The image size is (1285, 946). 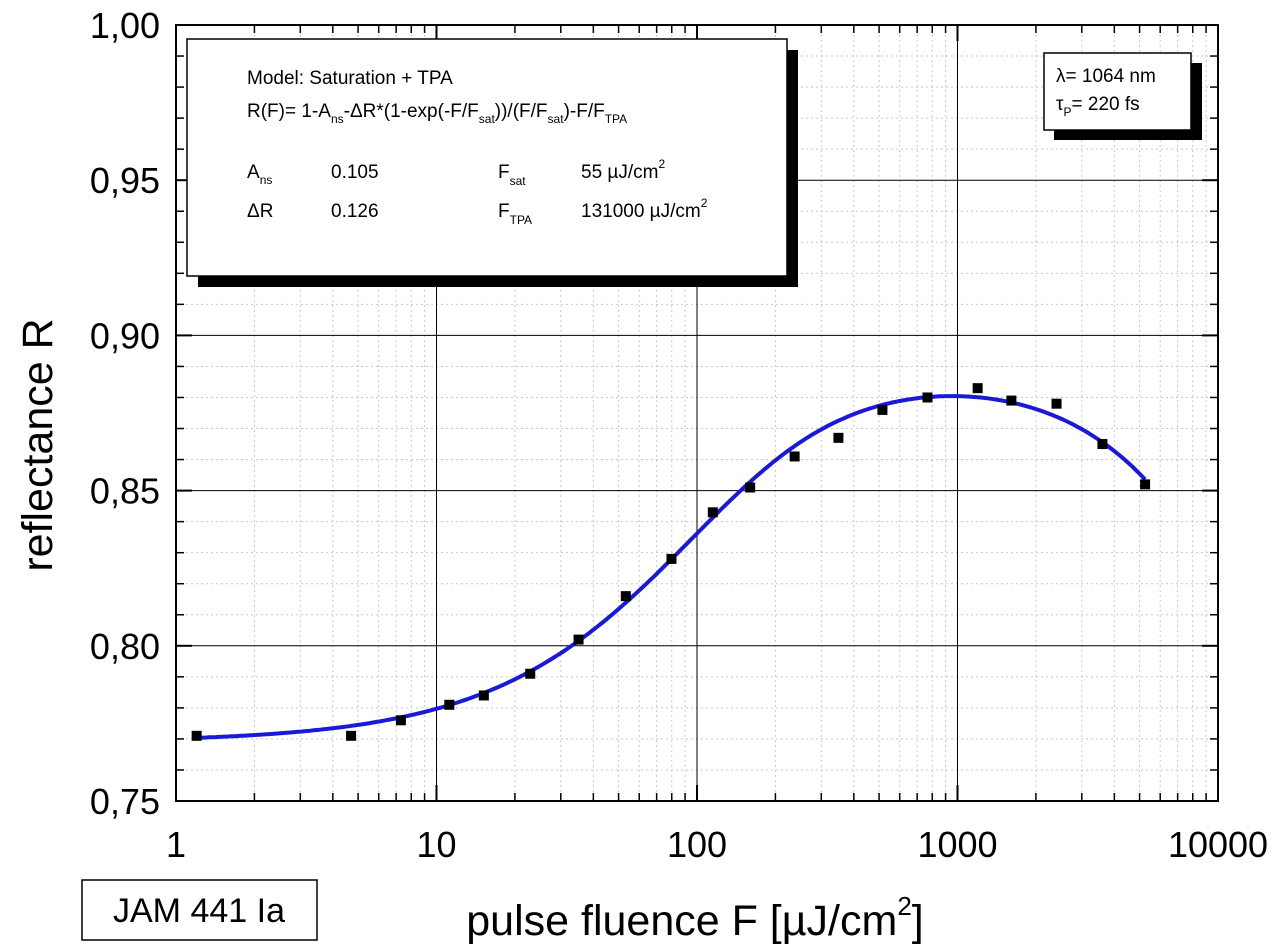 I want to click on param-ftpa-value: 131000 µJ/cm2, so click(x=644, y=209).